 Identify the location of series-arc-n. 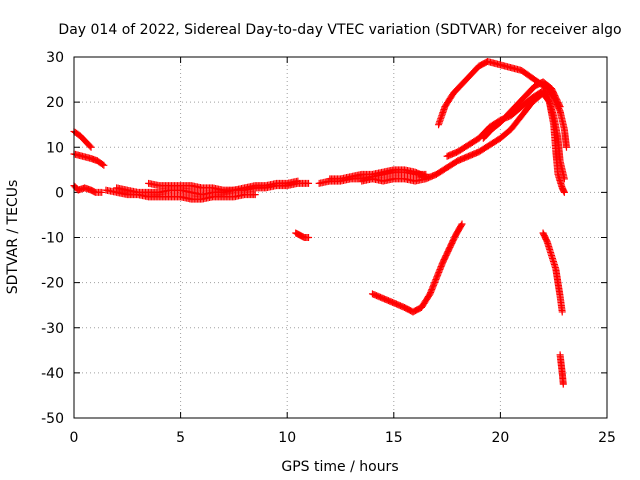
(521, 110).